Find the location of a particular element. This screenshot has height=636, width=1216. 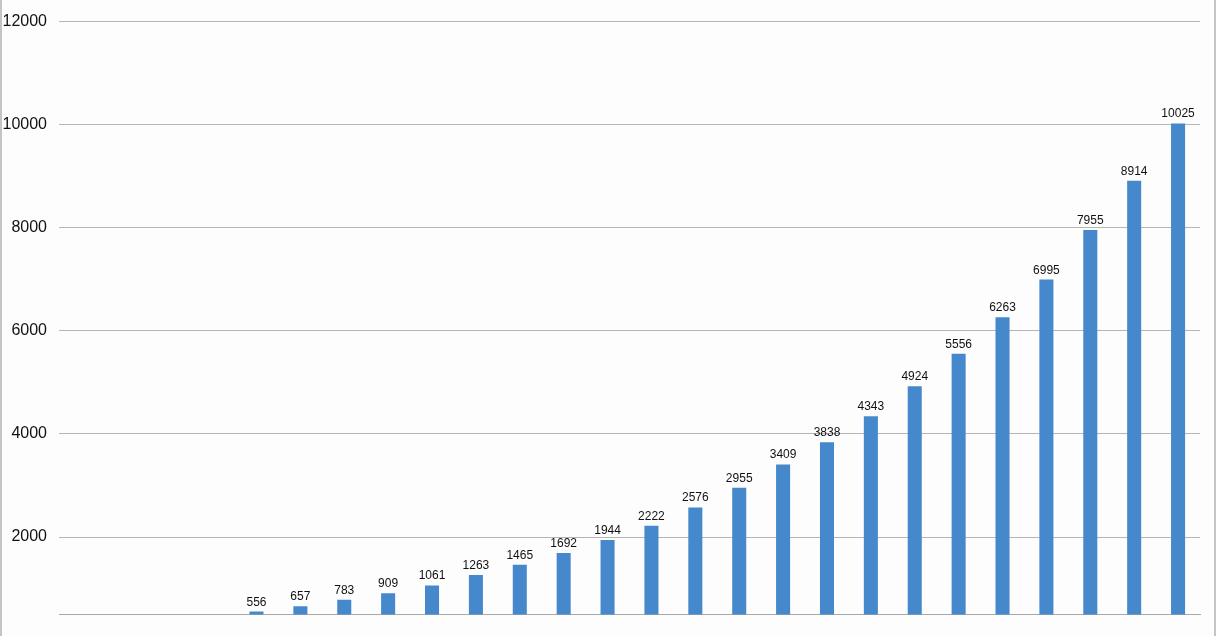

data-label: 7955 is located at coordinates (1090, 220).